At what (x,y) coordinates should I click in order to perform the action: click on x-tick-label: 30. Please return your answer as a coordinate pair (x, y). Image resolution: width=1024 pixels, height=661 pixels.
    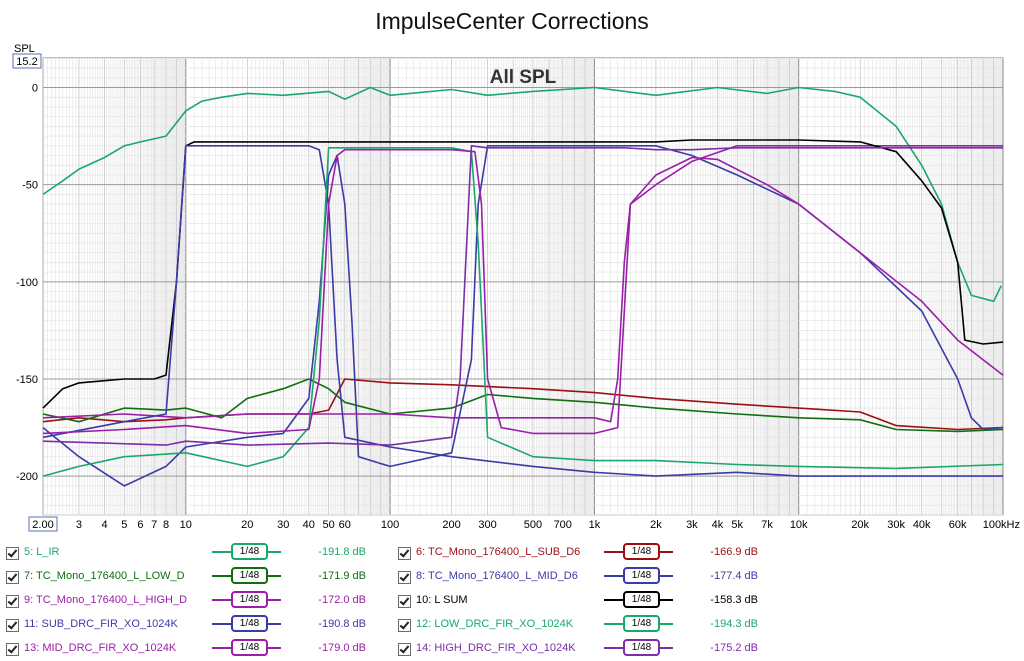
    Looking at the image, I should click on (283, 525).